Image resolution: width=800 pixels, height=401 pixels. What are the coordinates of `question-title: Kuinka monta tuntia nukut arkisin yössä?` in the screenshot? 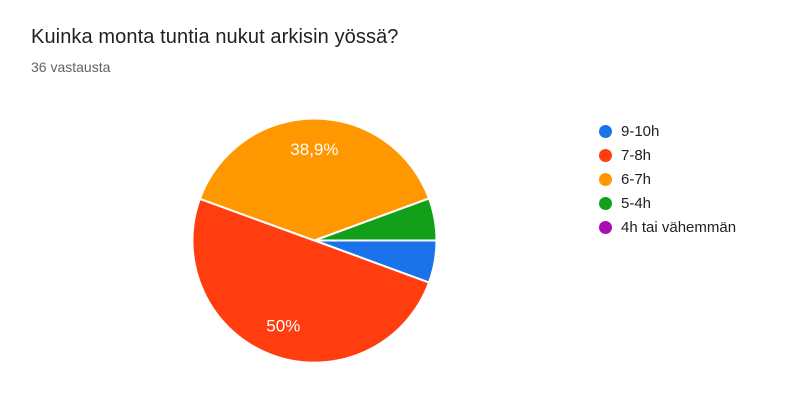 It's located at (215, 37).